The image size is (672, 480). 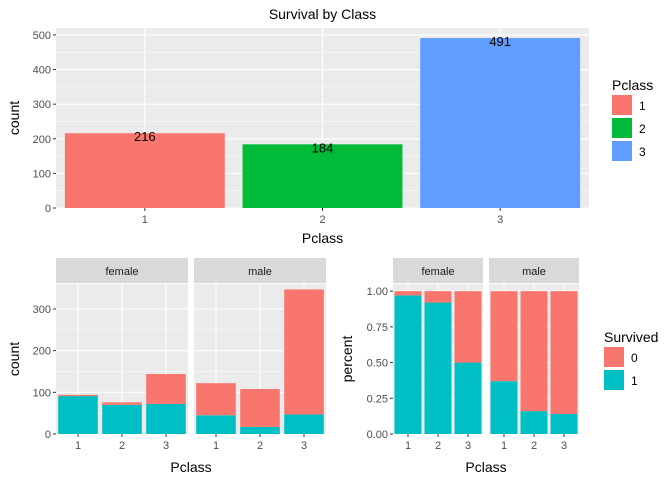 I want to click on chart2-strip-label-female: female, so click(x=121, y=272).